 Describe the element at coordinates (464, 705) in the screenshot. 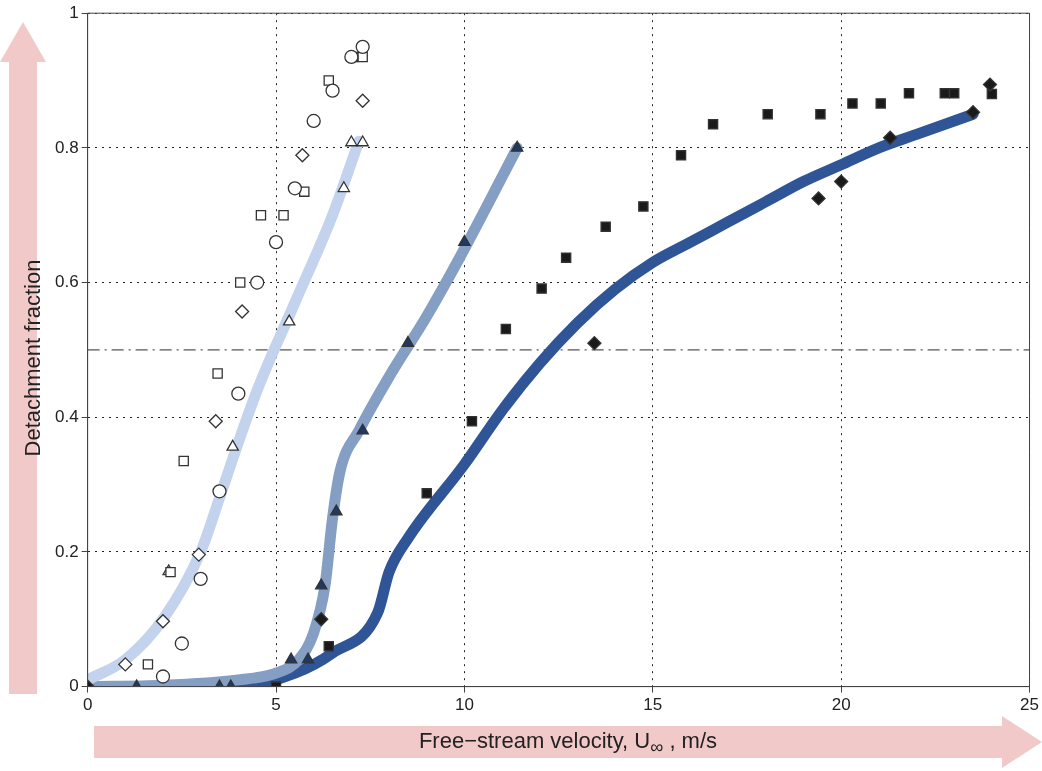

I see `x-tick-label: 10` at that location.